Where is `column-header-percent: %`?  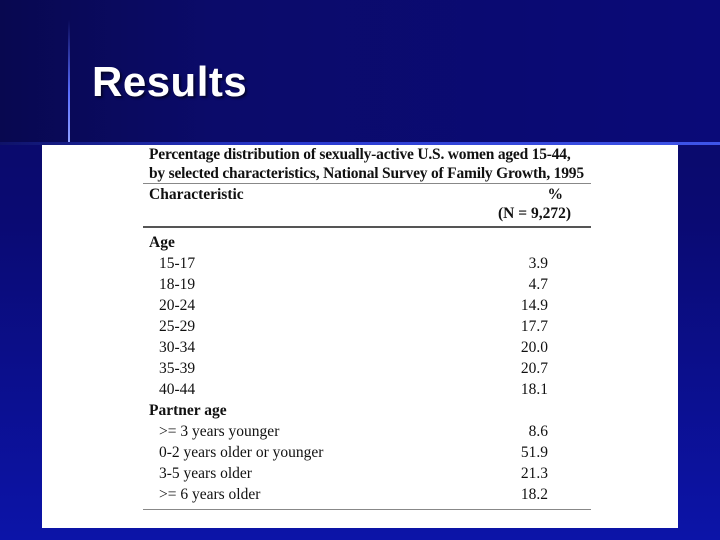
column-header-percent: % is located at coordinates (555, 194).